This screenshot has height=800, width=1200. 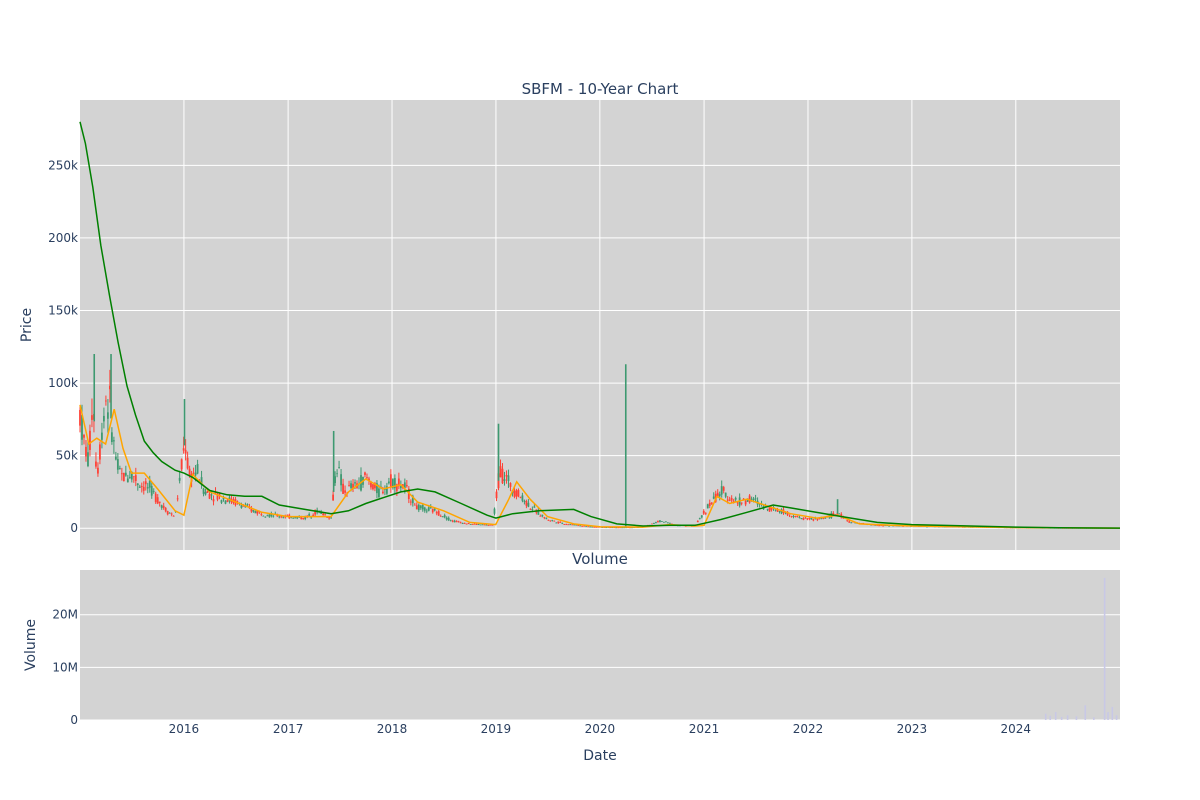 What do you see at coordinates (27, 325) in the screenshot?
I see `price-y-axis-label: Price` at bounding box center [27, 325].